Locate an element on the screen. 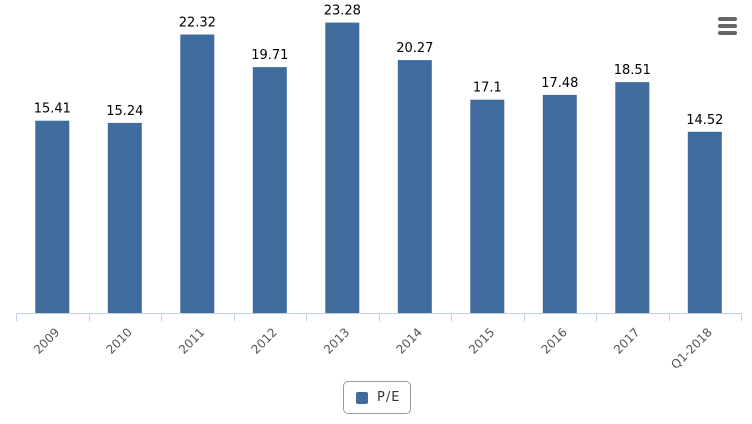  bar-q1-2018 is located at coordinates (704, 222).